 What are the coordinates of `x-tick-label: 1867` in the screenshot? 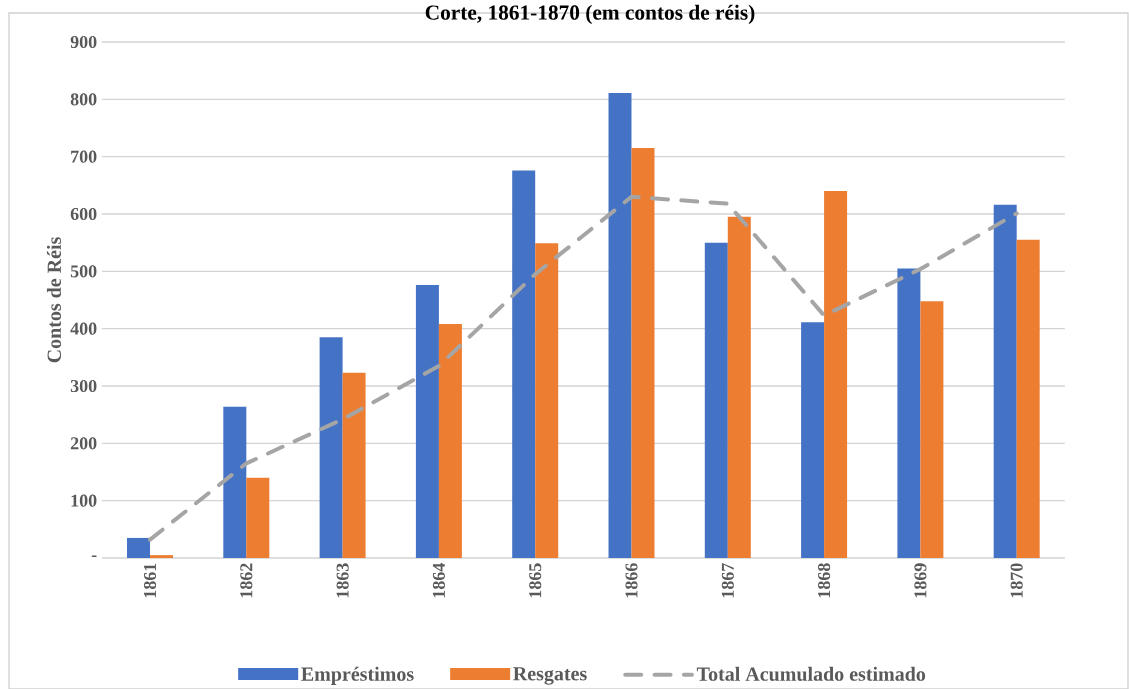 It's located at (727, 580).